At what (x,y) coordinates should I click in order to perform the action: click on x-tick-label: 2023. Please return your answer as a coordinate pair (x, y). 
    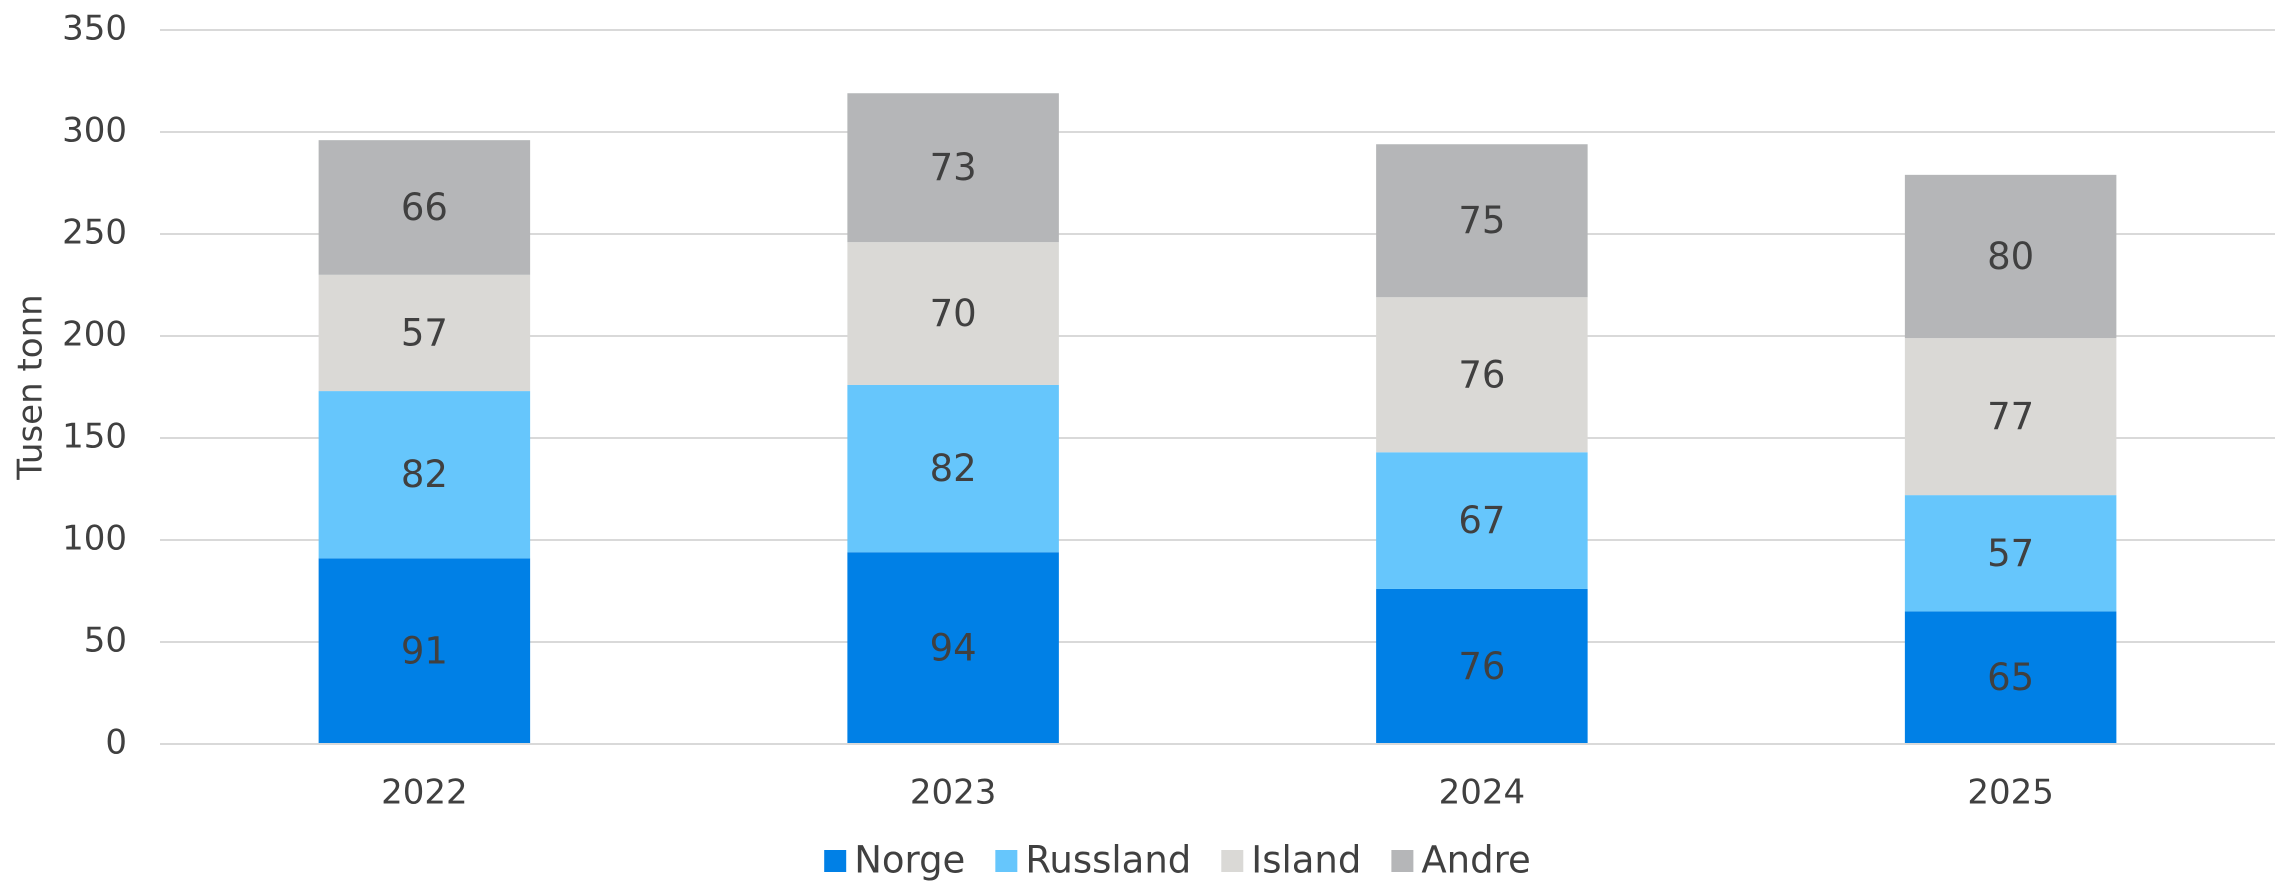
    Looking at the image, I should click on (953, 793).